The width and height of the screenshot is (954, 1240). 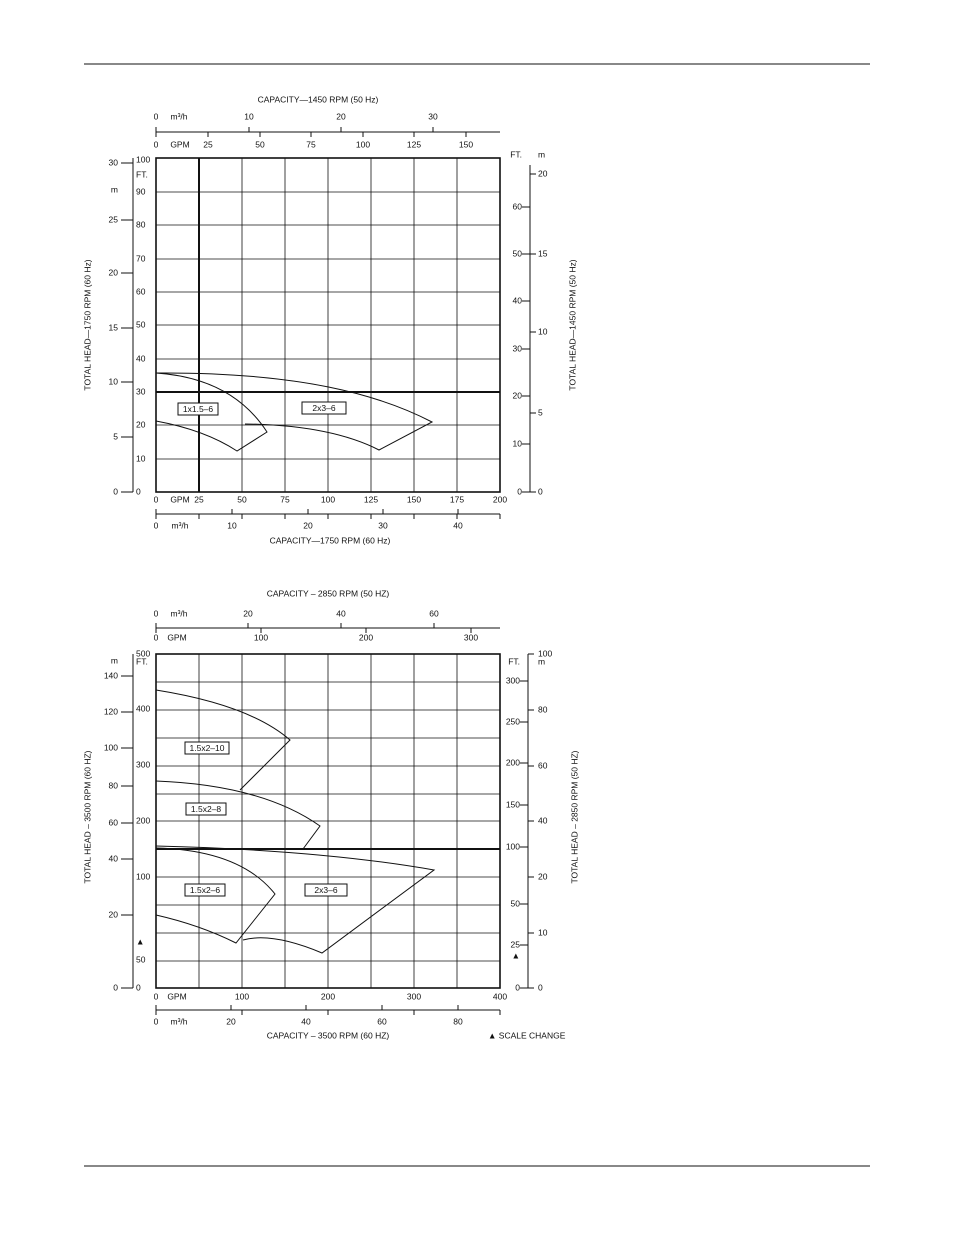 What do you see at coordinates (207, 748) in the screenshot?
I see `model-label: 1.5x2–10` at bounding box center [207, 748].